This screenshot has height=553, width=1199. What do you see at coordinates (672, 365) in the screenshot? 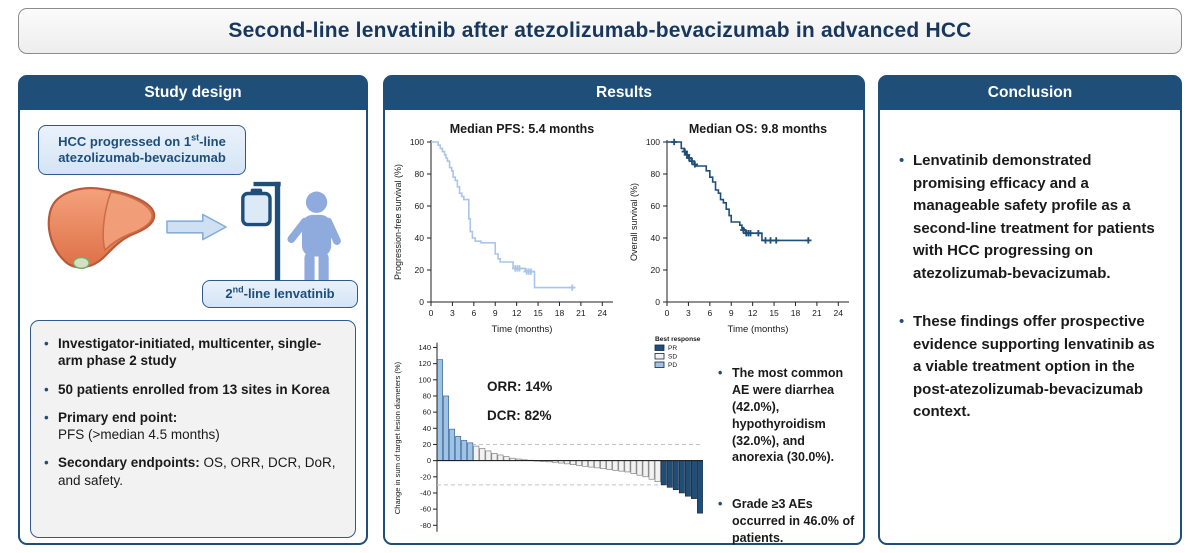
I see `svg-text: PD` at bounding box center [672, 365].